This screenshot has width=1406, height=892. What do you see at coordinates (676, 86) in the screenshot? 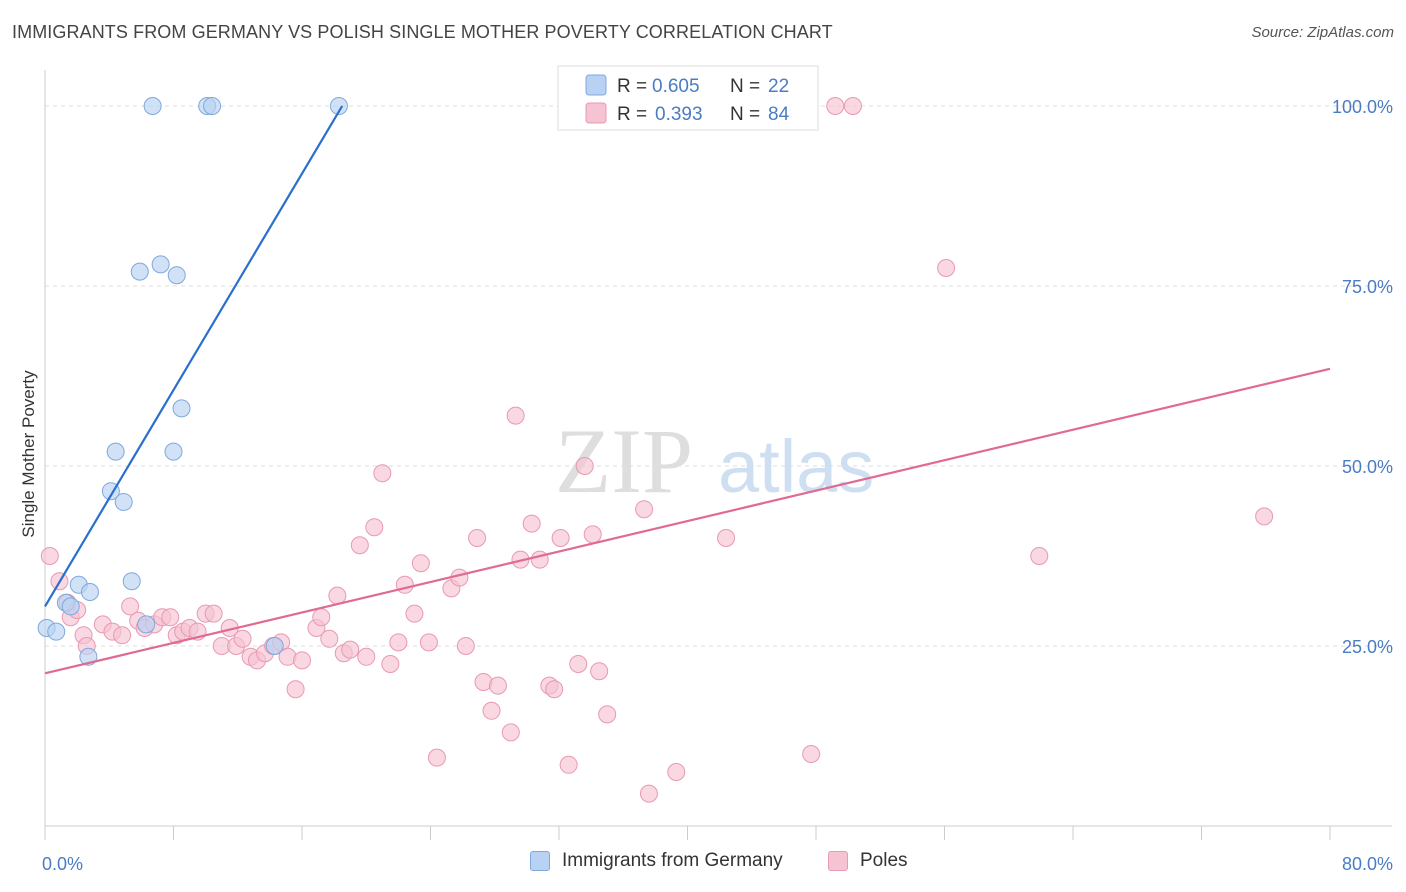
I see `legend-r-value-germany: 0.605` at bounding box center [676, 86].